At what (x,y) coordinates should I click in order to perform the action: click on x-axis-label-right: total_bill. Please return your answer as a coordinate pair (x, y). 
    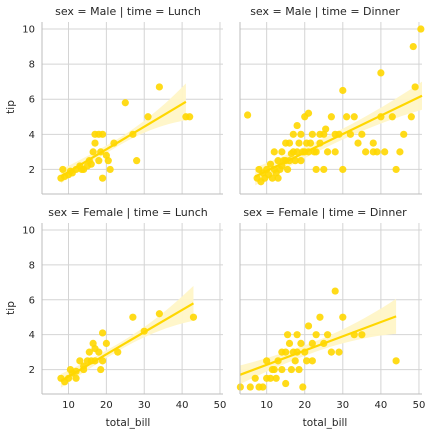
    Looking at the image, I should click on (325, 423).